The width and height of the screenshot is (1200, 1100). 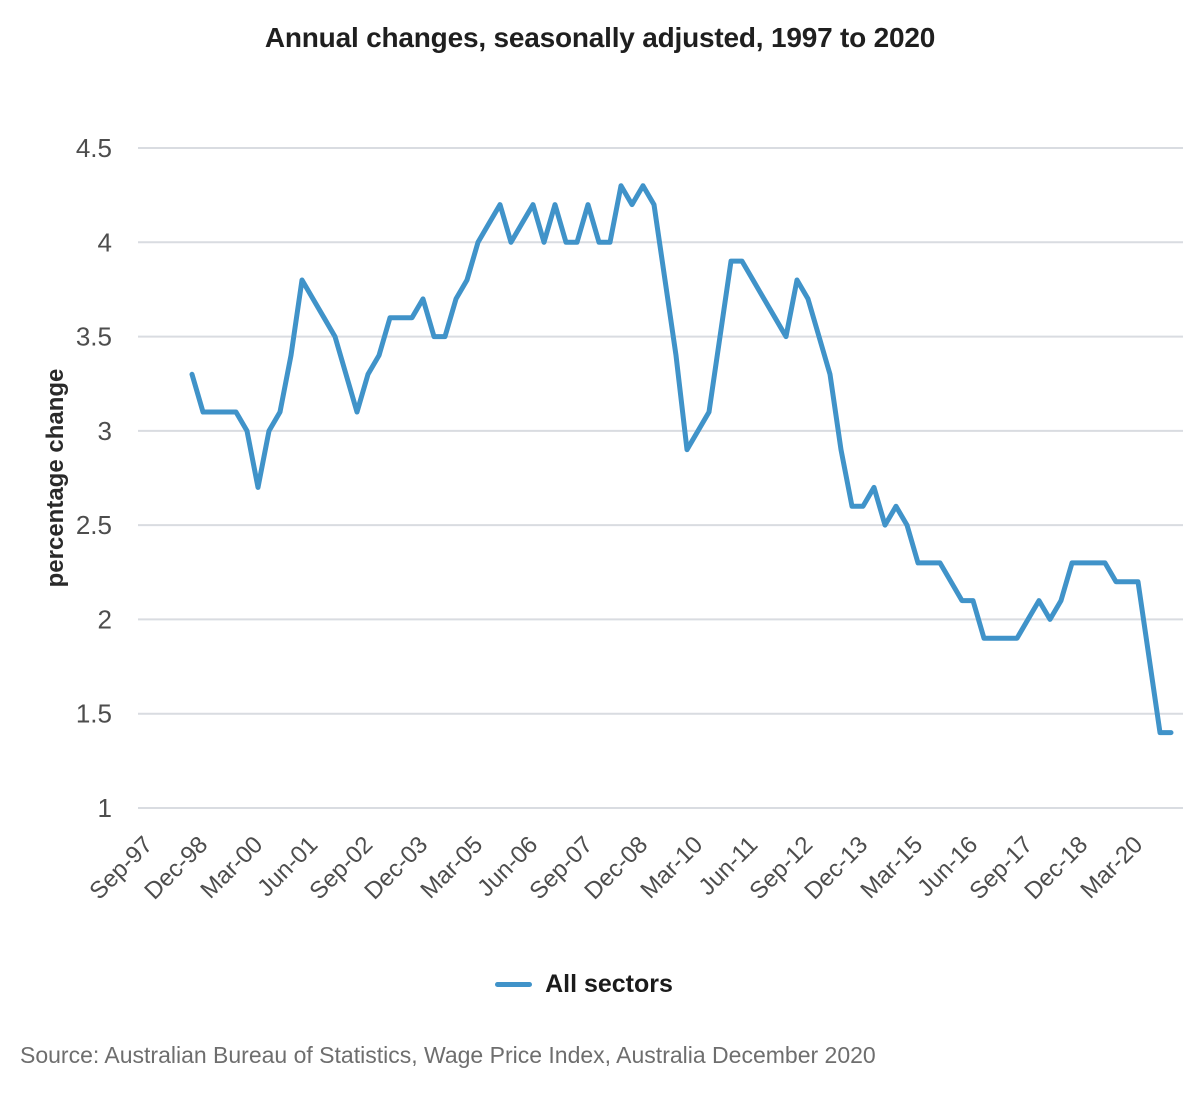 What do you see at coordinates (891, 867) in the screenshot?
I see `x-tick-label: Mar-15` at bounding box center [891, 867].